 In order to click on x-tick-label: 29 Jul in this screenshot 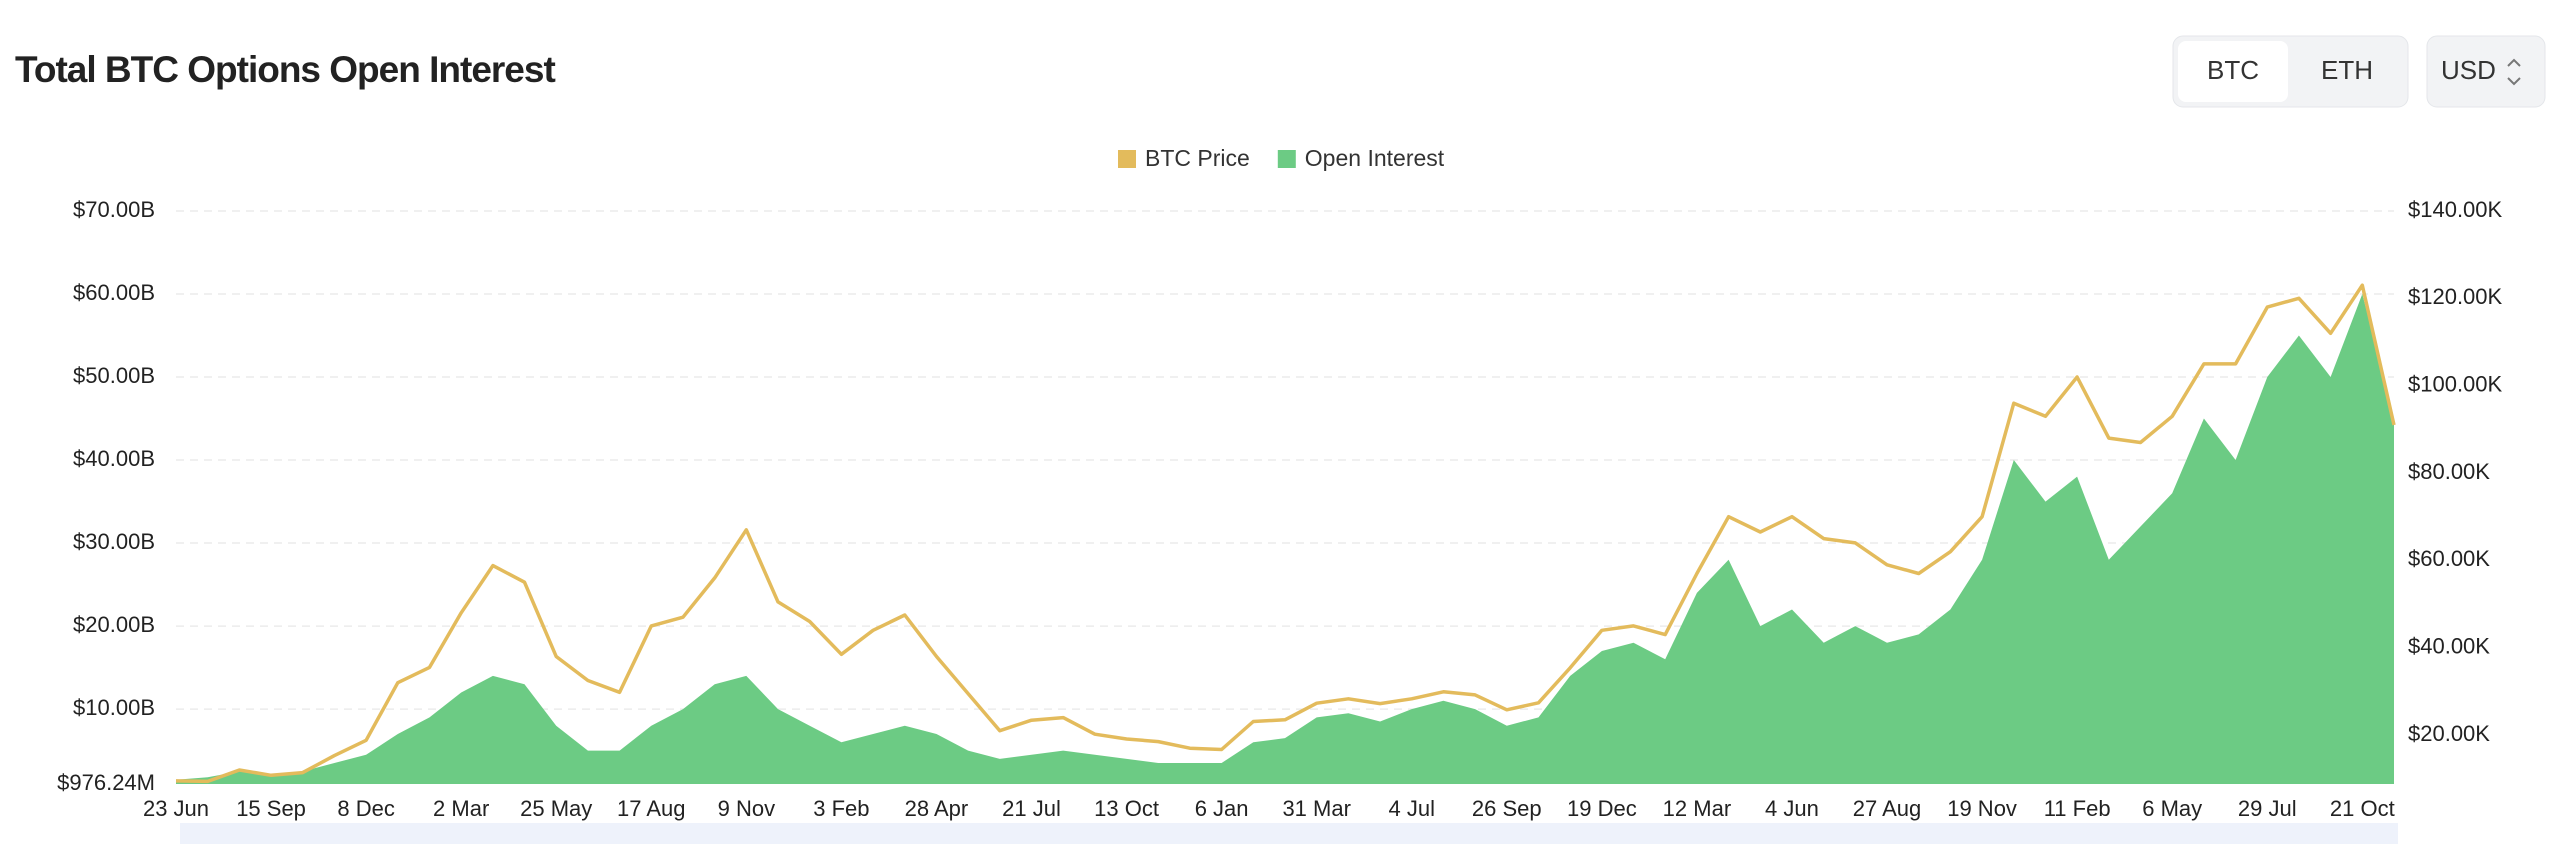, I will do `click(2267, 808)`.